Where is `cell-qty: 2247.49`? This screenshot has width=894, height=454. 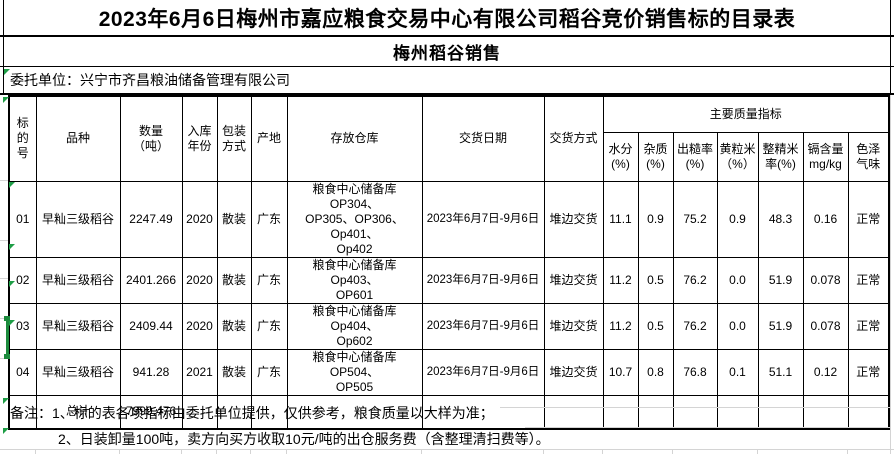
cell-qty: 2247.49 is located at coordinates (151, 219).